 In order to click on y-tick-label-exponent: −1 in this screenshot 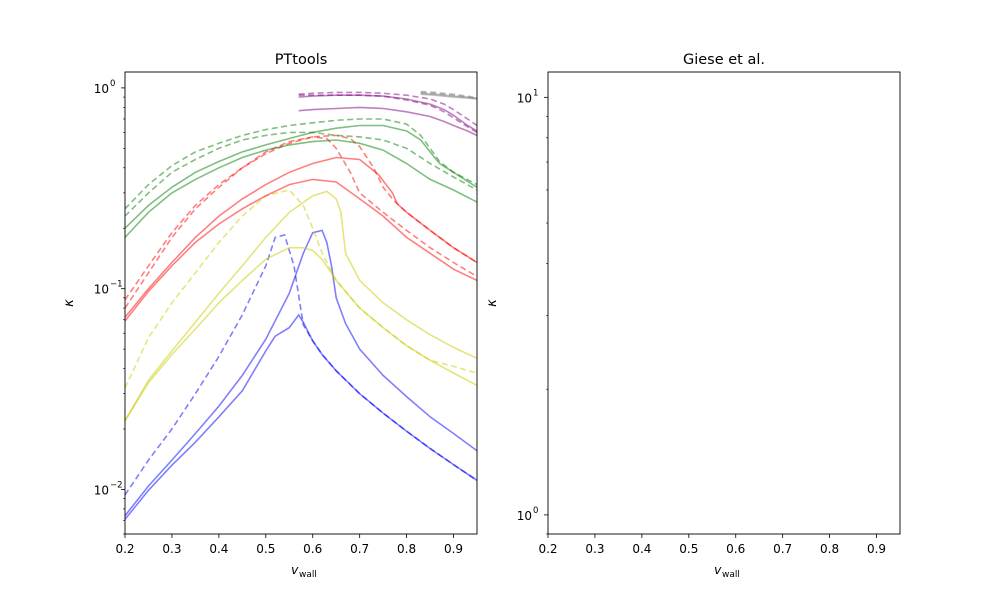, I will do `click(116, 285)`.